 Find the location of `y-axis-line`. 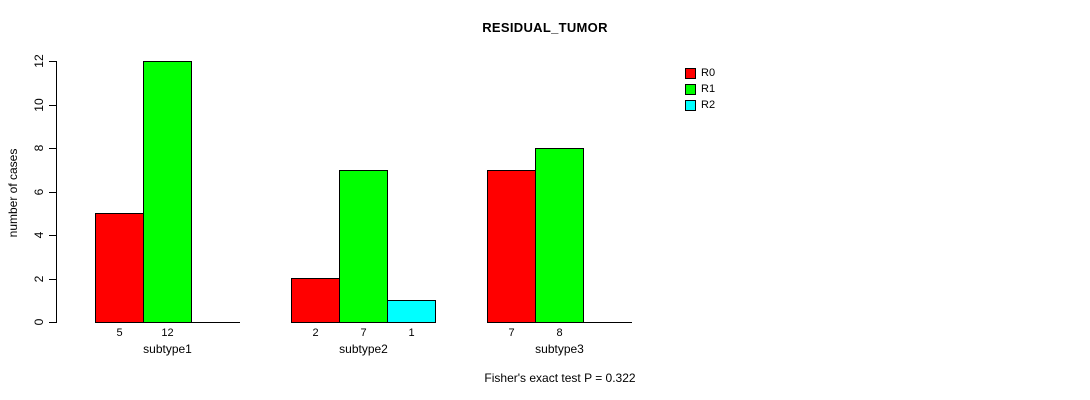

y-axis-line is located at coordinates (56, 192).